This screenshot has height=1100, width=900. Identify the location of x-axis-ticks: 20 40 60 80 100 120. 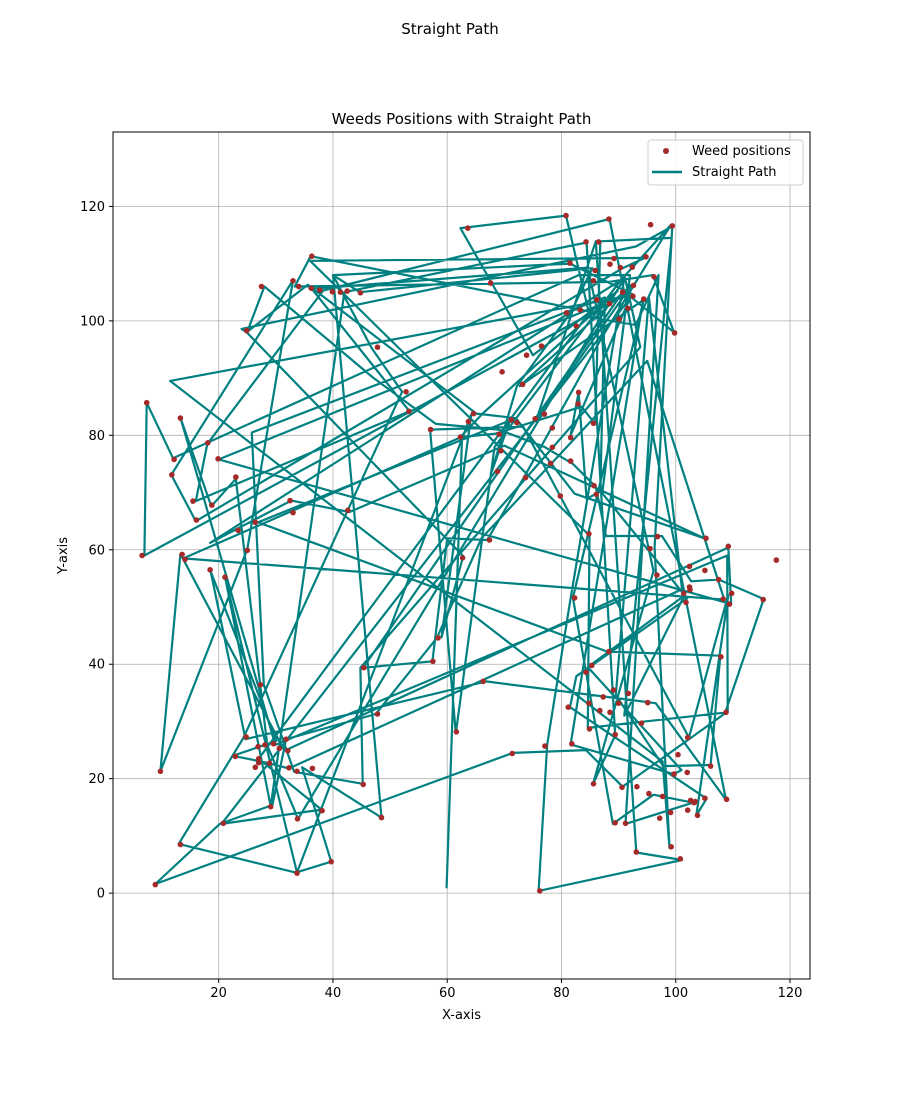
(506, 990).